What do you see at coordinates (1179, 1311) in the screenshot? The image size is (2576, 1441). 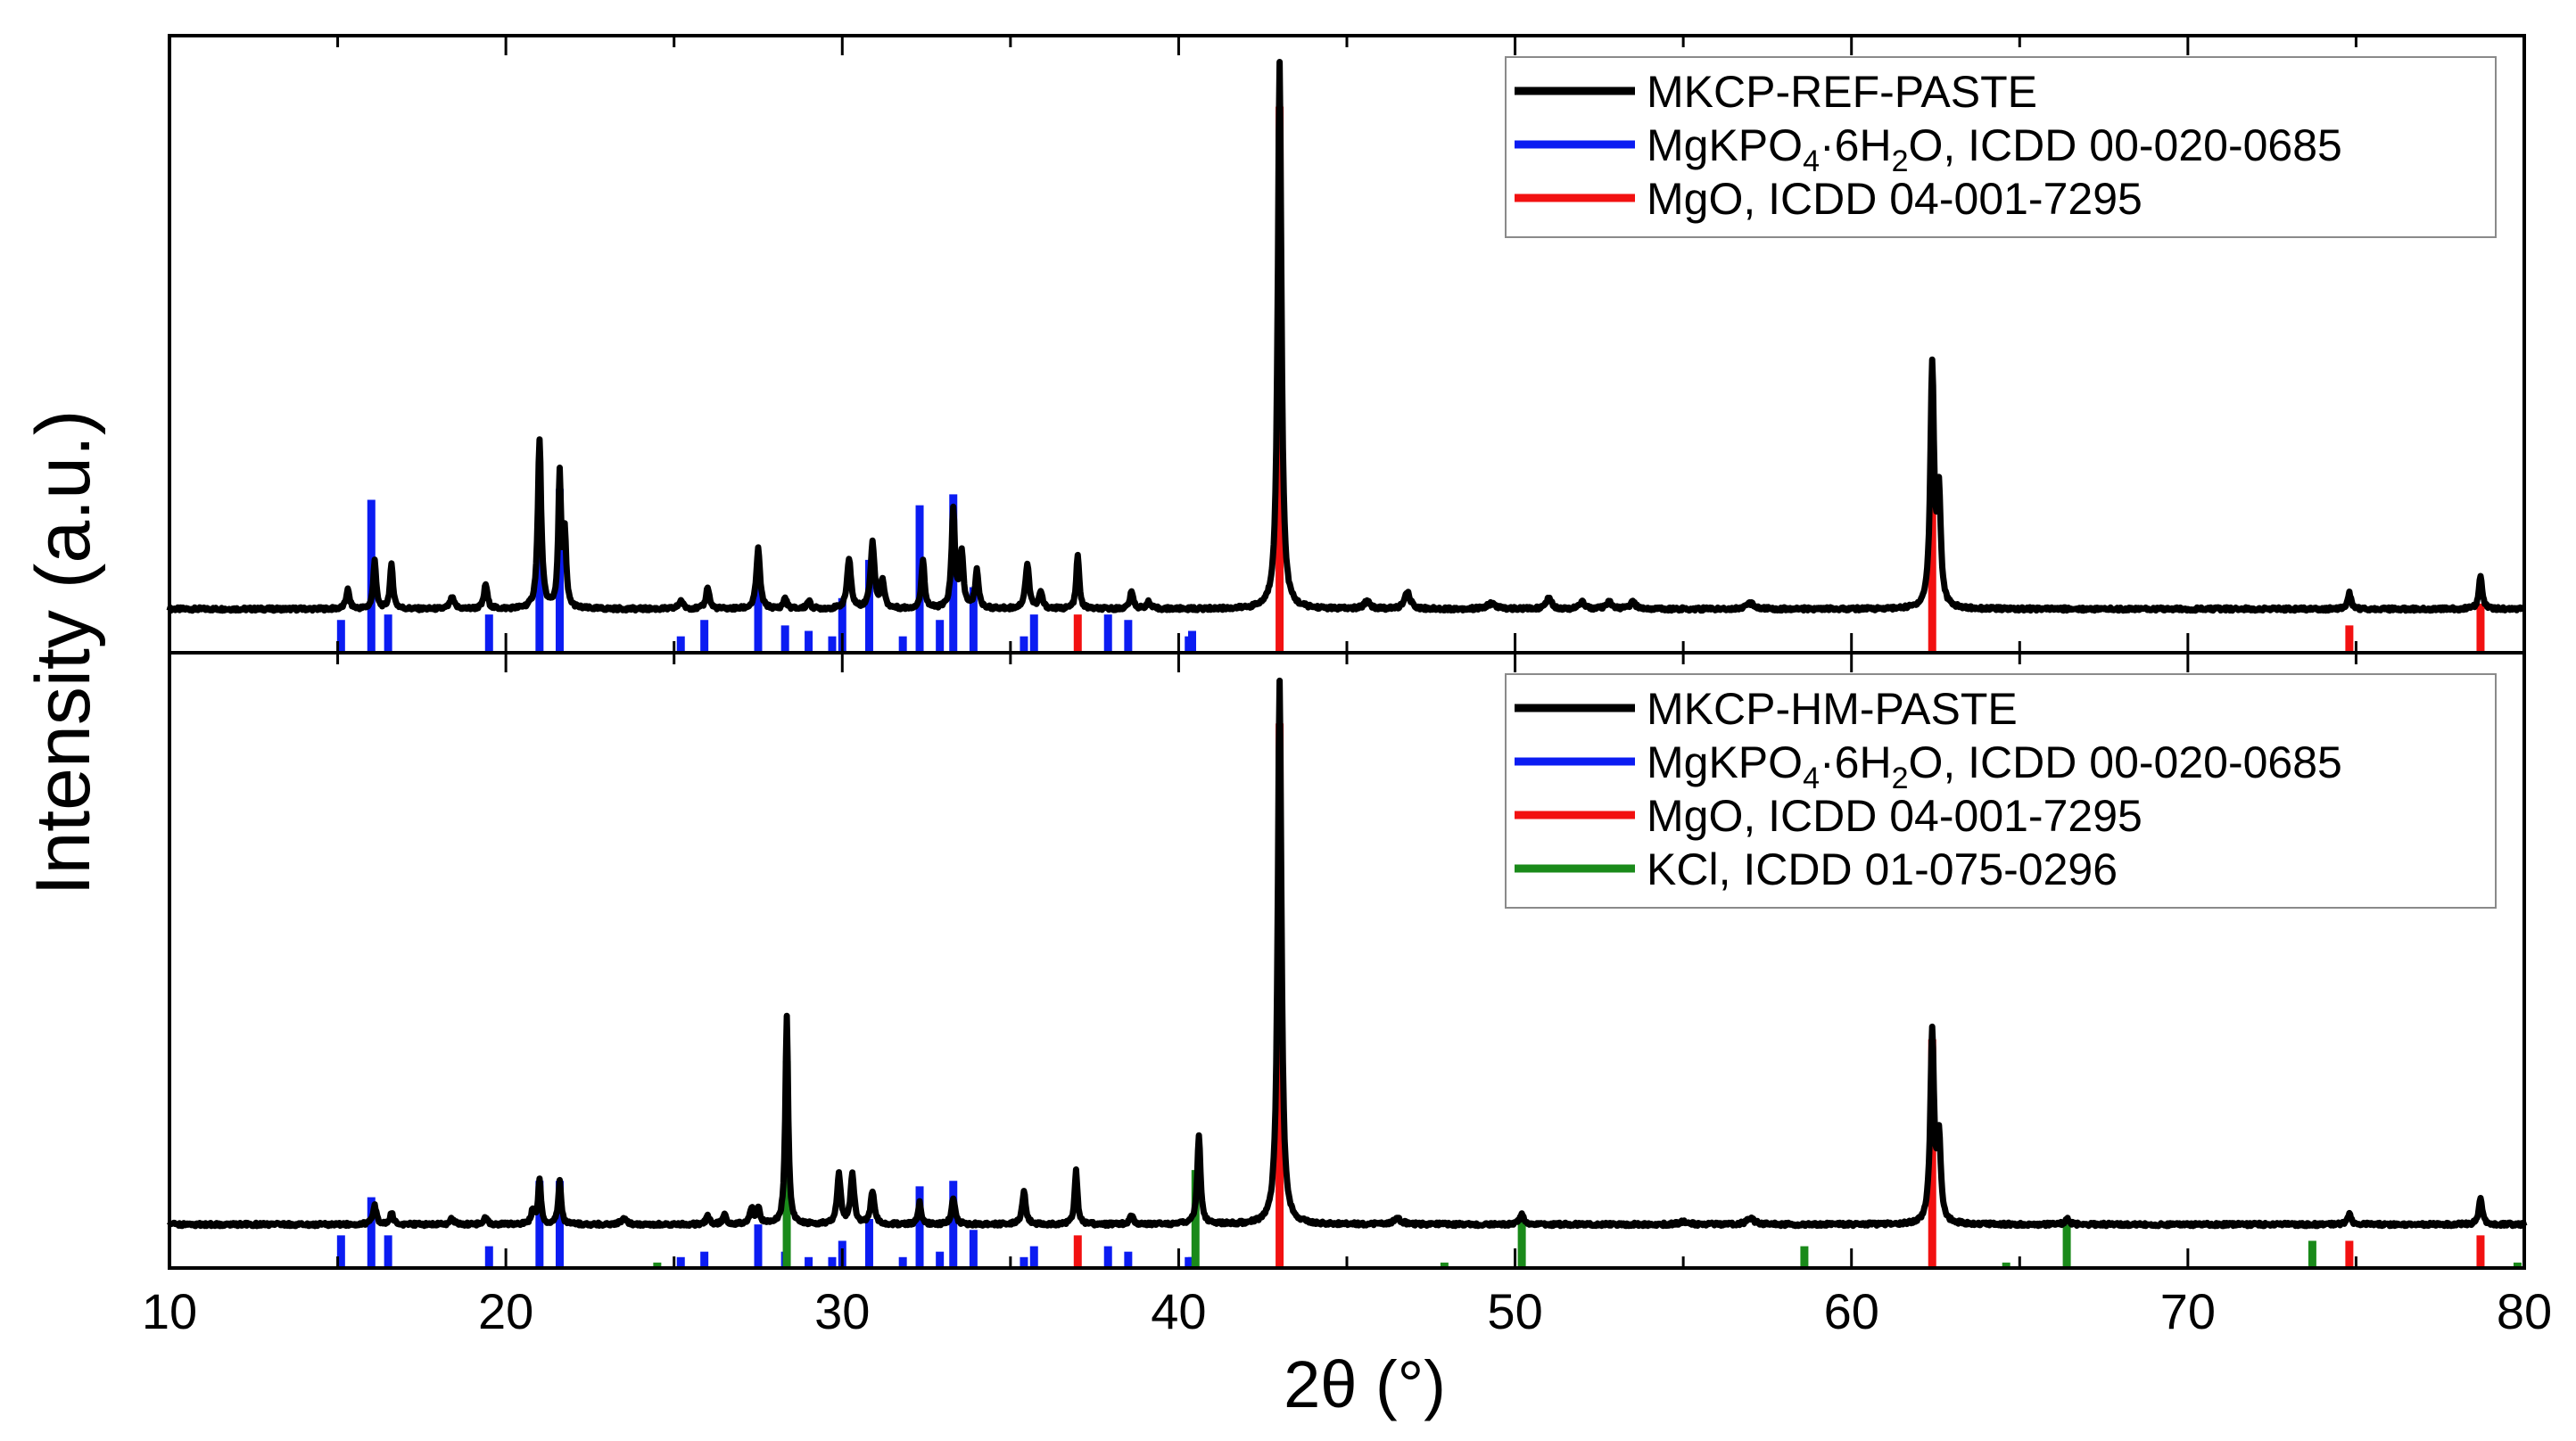 I see `x-tick-label: 40` at bounding box center [1179, 1311].